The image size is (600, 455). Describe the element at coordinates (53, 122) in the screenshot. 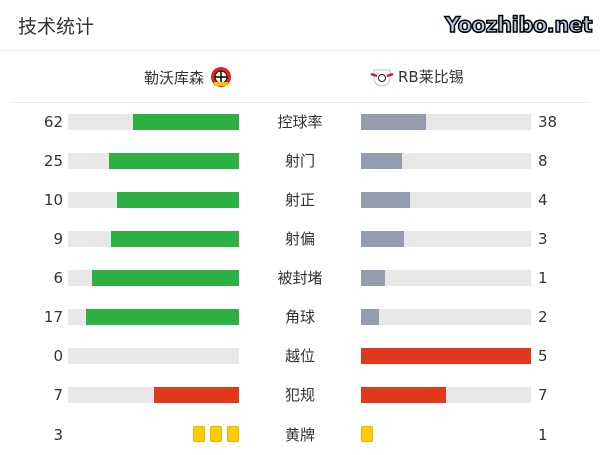

I see `home-value: 62` at that location.